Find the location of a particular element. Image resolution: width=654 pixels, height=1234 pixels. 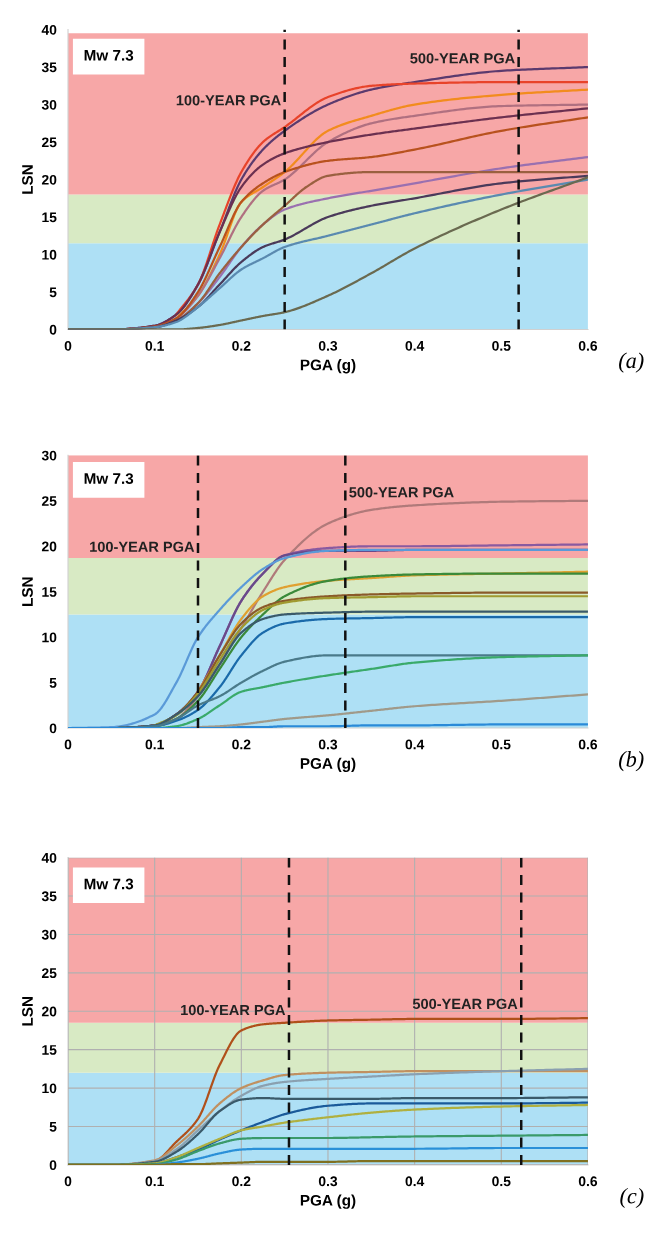

text: (a) is located at coordinates (631, 362).